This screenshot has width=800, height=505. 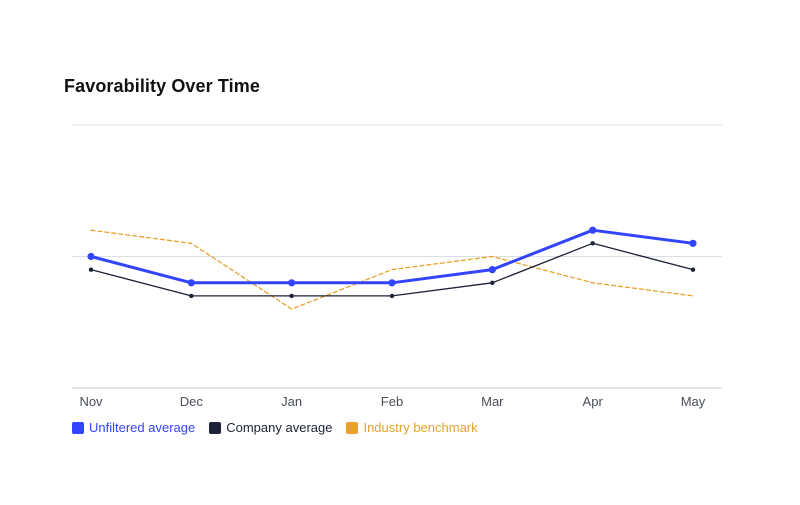 I want to click on legend-label: Industry benchmark, so click(x=420, y=427).